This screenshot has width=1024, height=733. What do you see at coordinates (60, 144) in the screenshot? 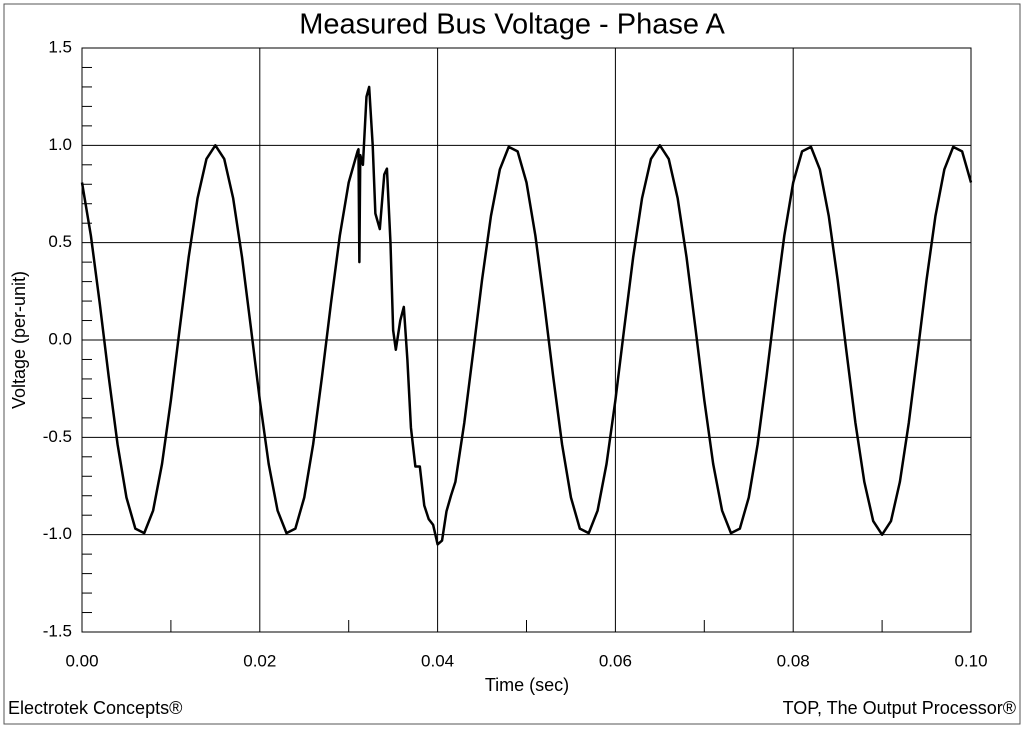
I see `y-tick-label: 1.0` at bounding box center [60, 144].